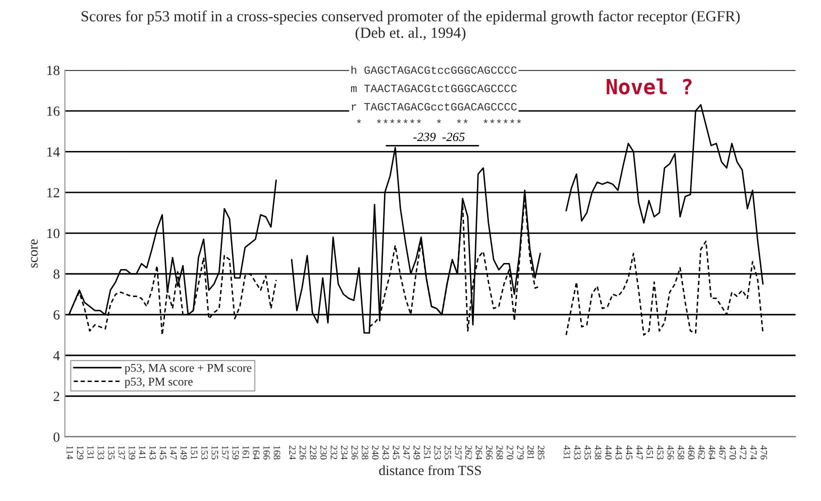 The height and width of the screenshot is (501, 821). What do you see at coordinates (256, 453) in the screenshot?
I see `x-tick-label: 164` at bounding box center [256, 453].